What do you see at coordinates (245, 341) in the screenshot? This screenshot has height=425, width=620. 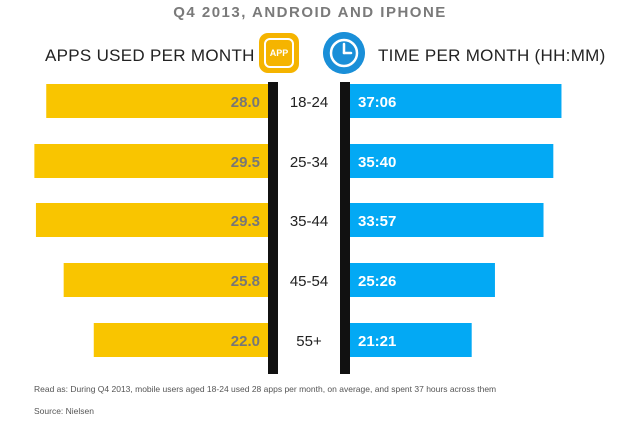 I see `apps-value-label: 22.0` at bounding box center [245, 341].